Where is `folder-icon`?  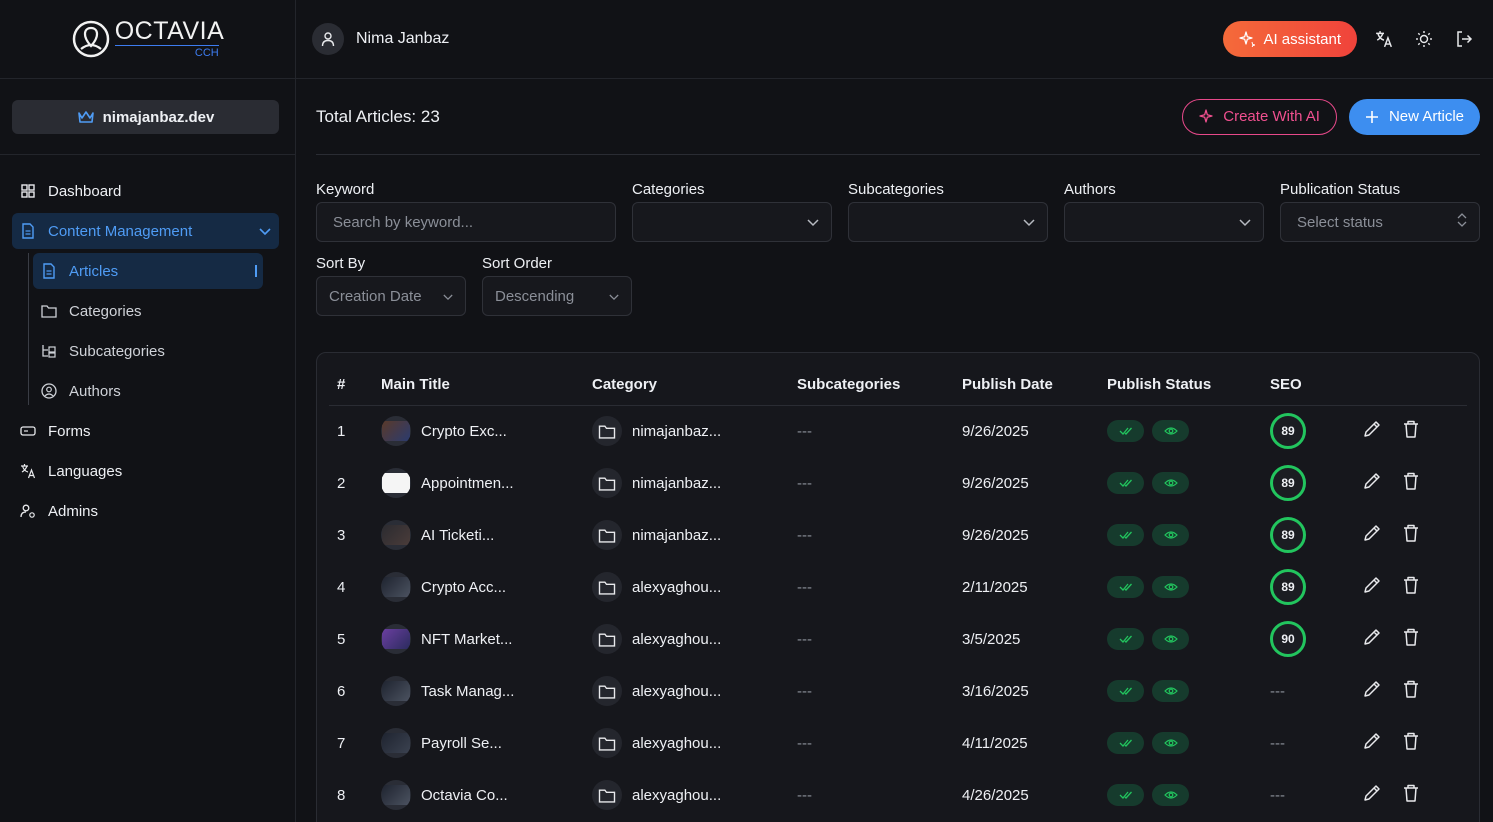 folder-icon is located at coordinates (607, 639).